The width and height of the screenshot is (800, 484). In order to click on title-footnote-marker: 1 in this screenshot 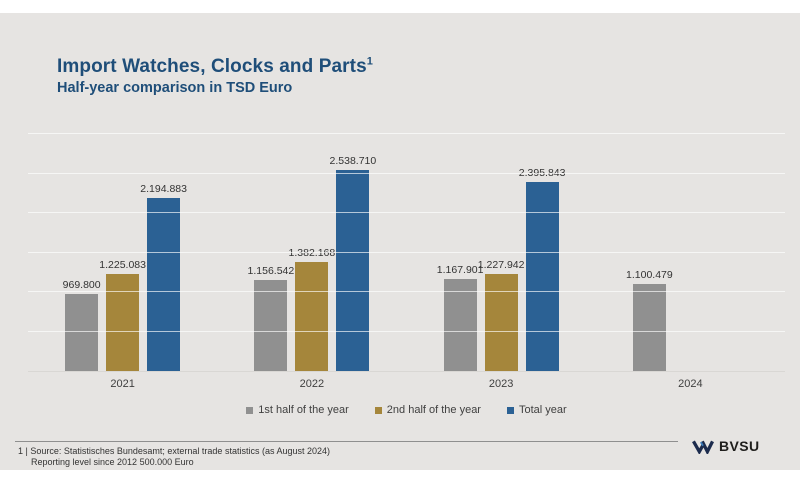, I will do `click(369, 61)`.